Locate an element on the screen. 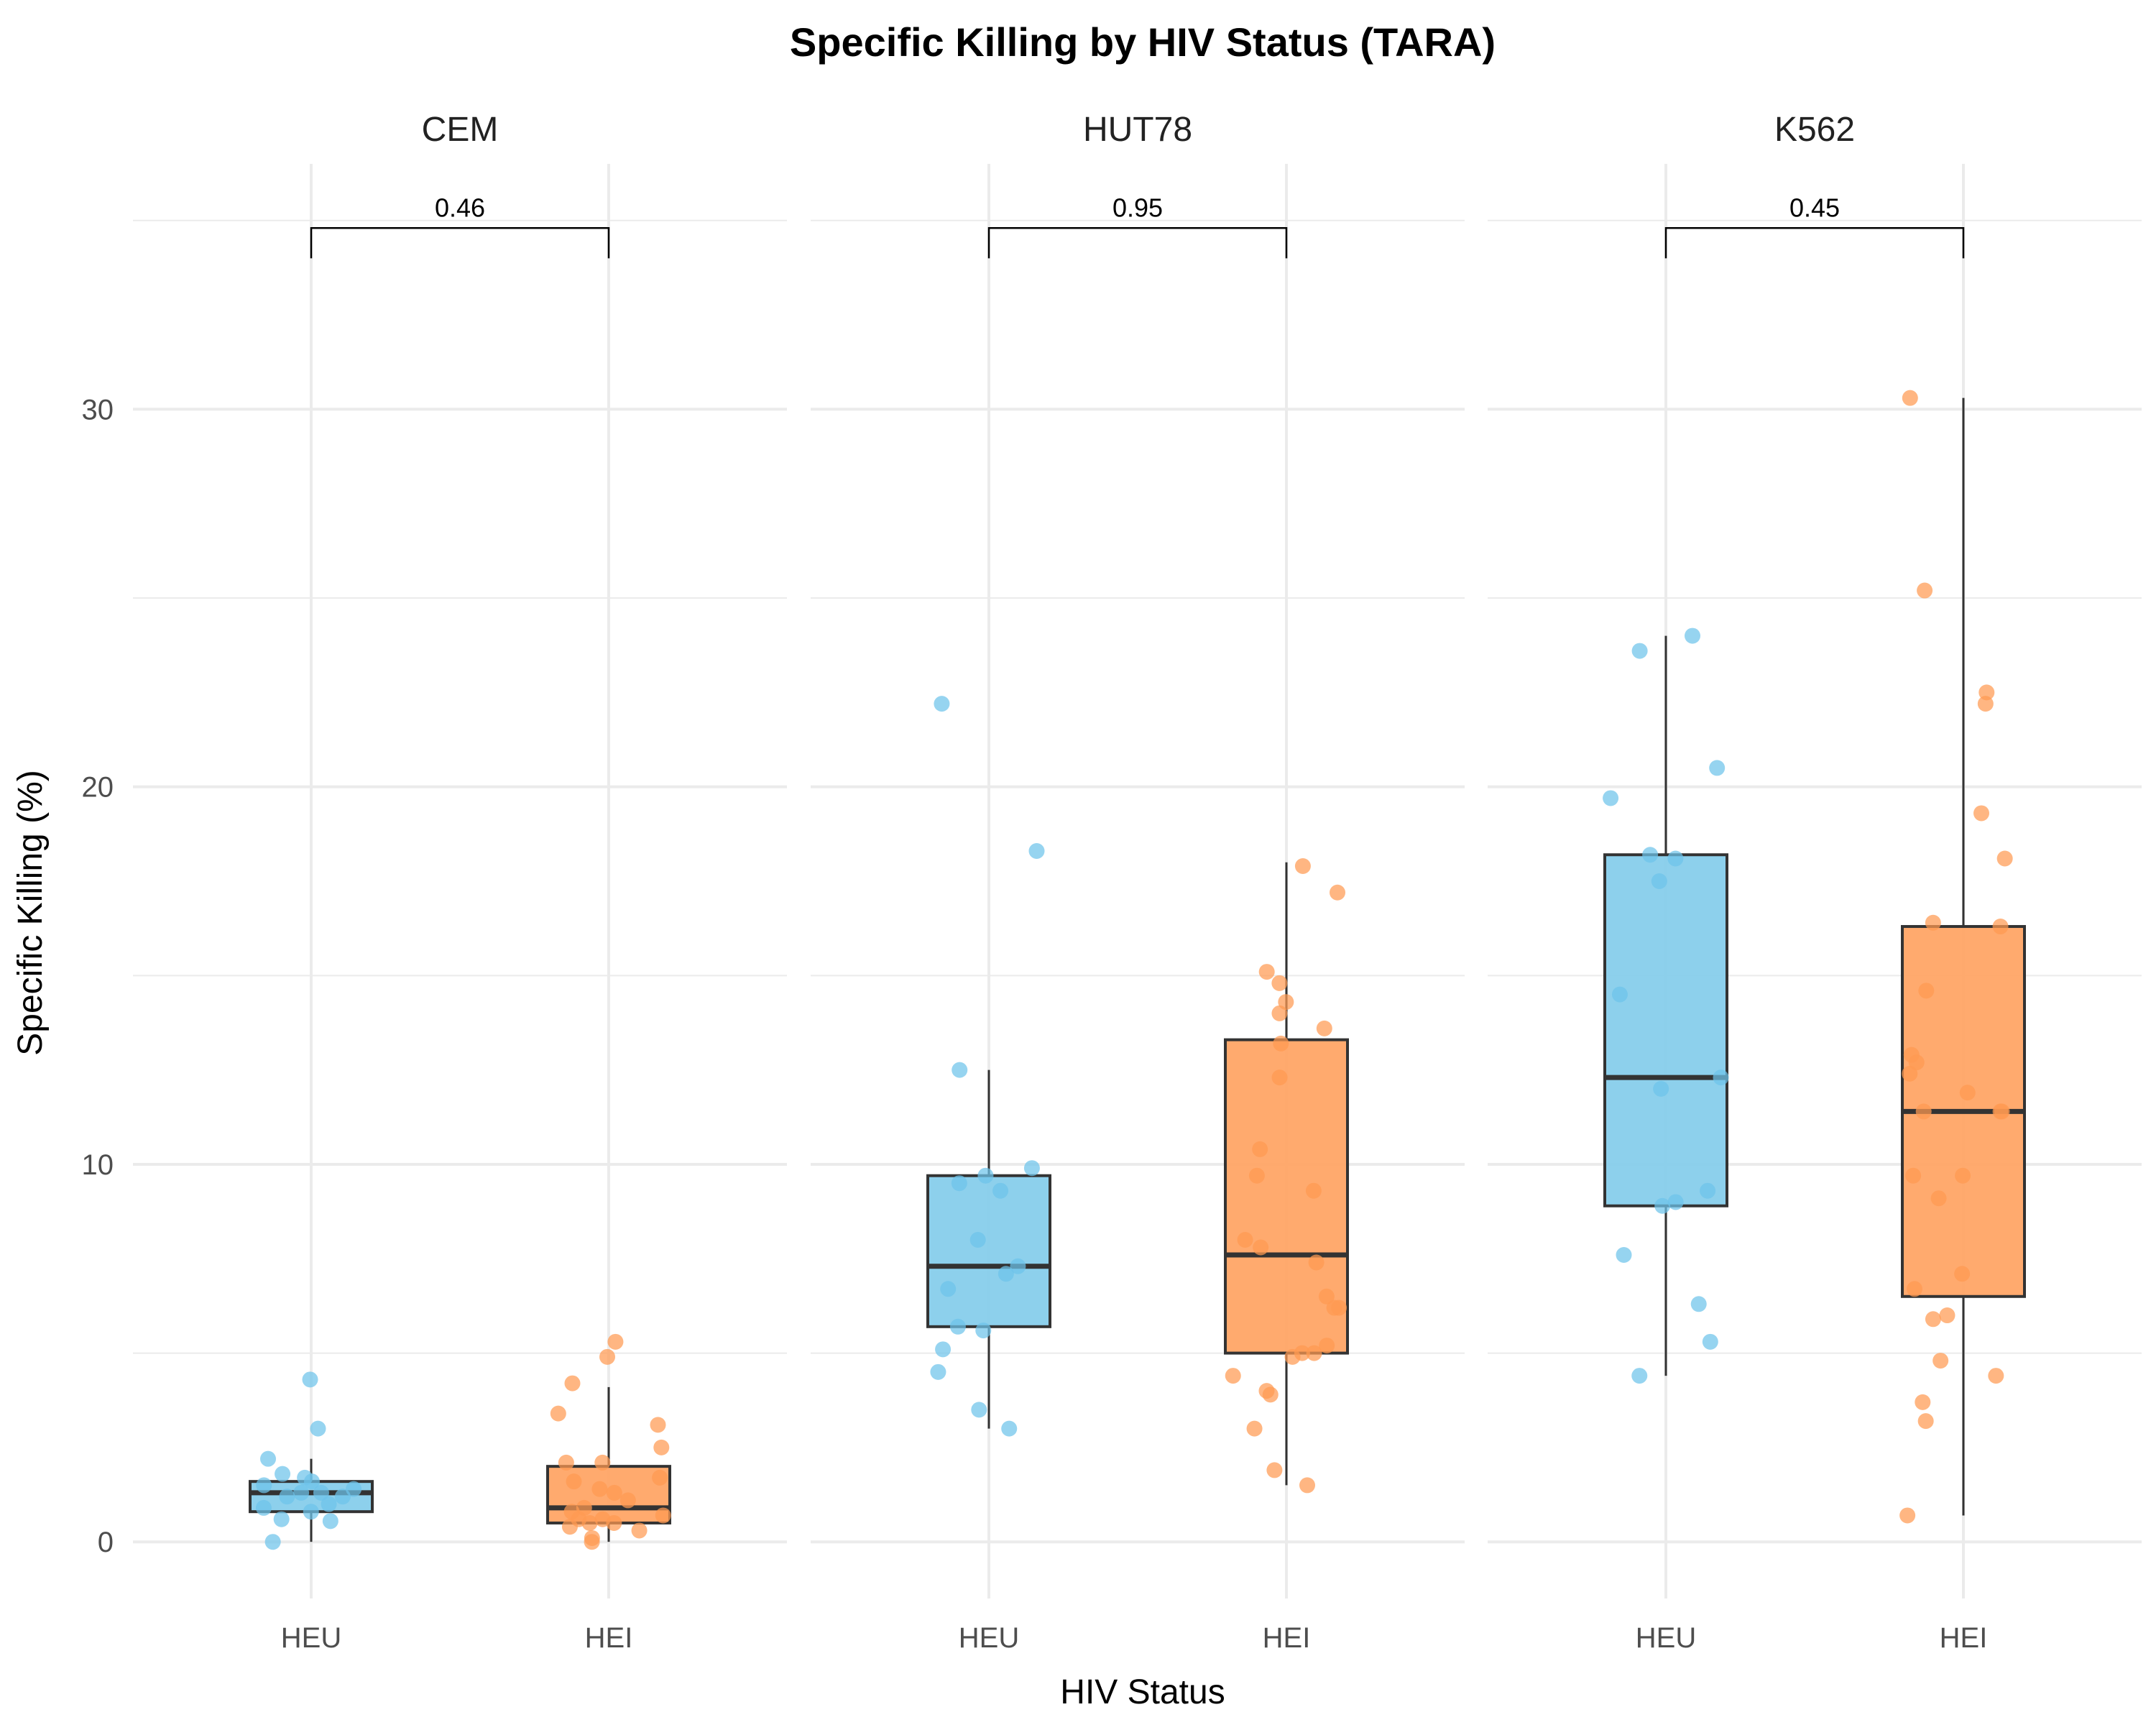 Image resolution: width=2156 pixels, height=1725 pixels. y-tick-label: 10 is located at coordinates (98, 1165).